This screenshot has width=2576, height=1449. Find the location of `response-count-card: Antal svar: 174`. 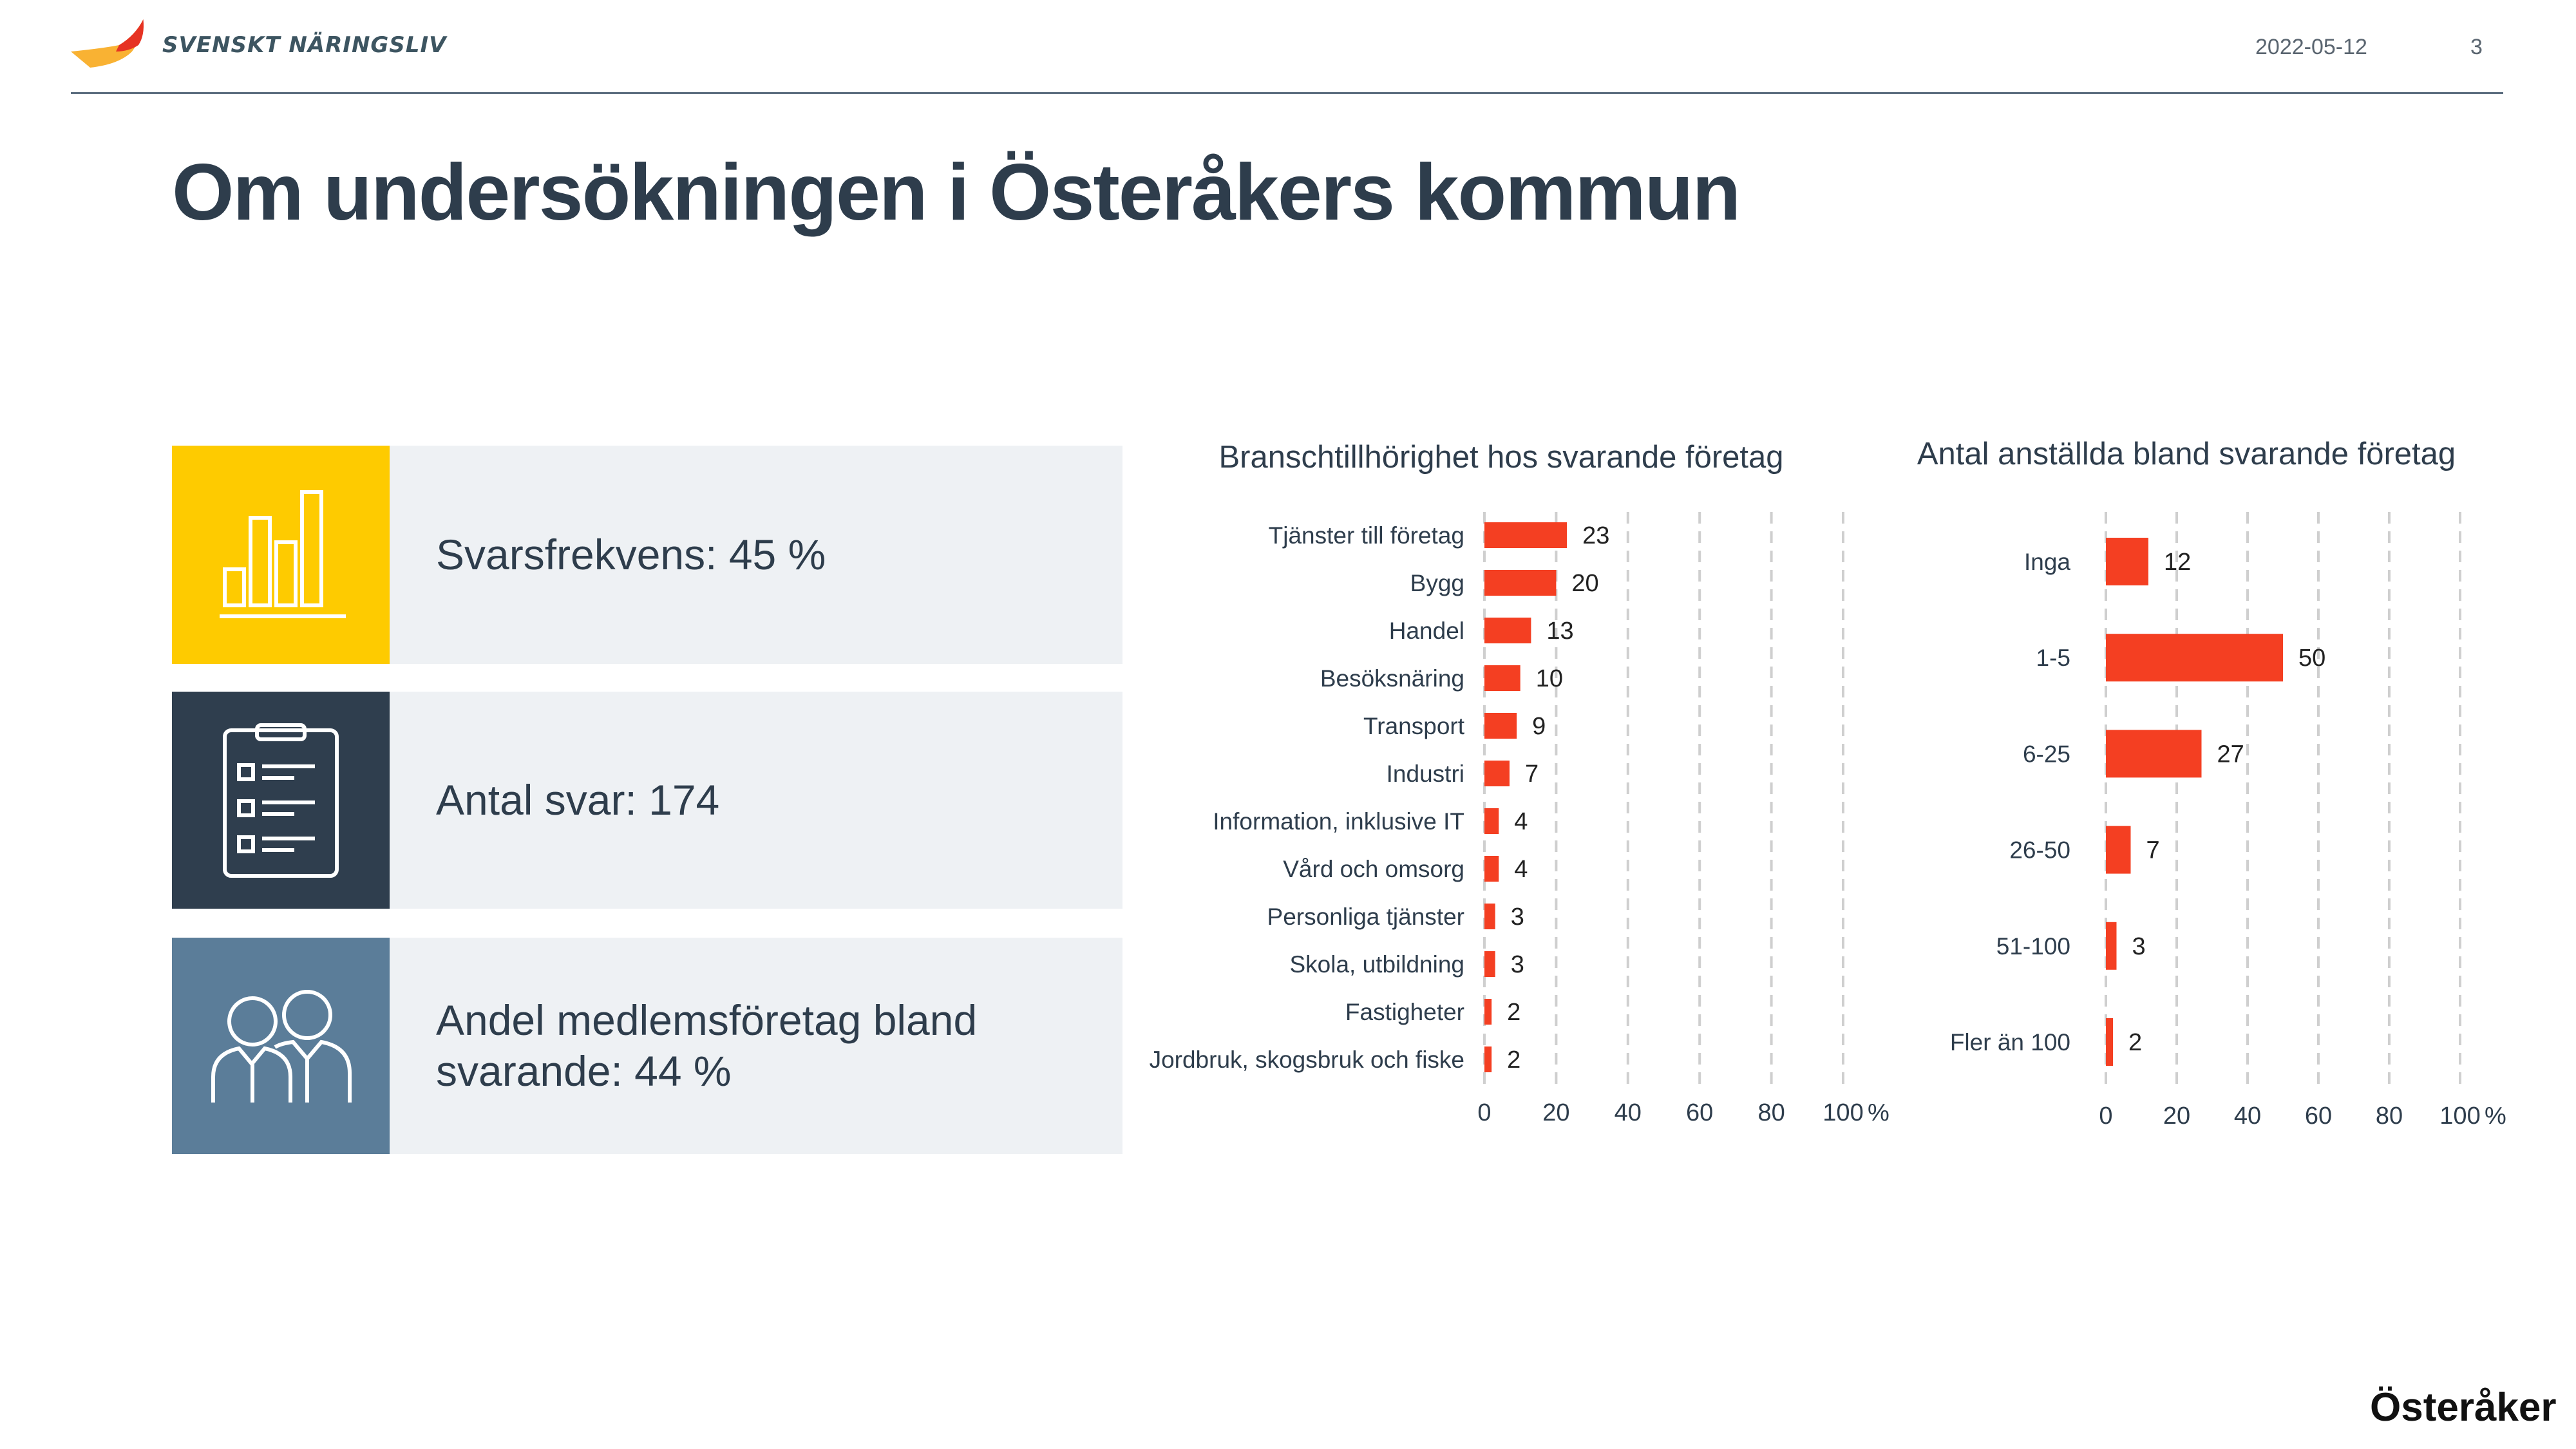

response-count-card: Antal svar: 174 is located at coordinates (756, 801).